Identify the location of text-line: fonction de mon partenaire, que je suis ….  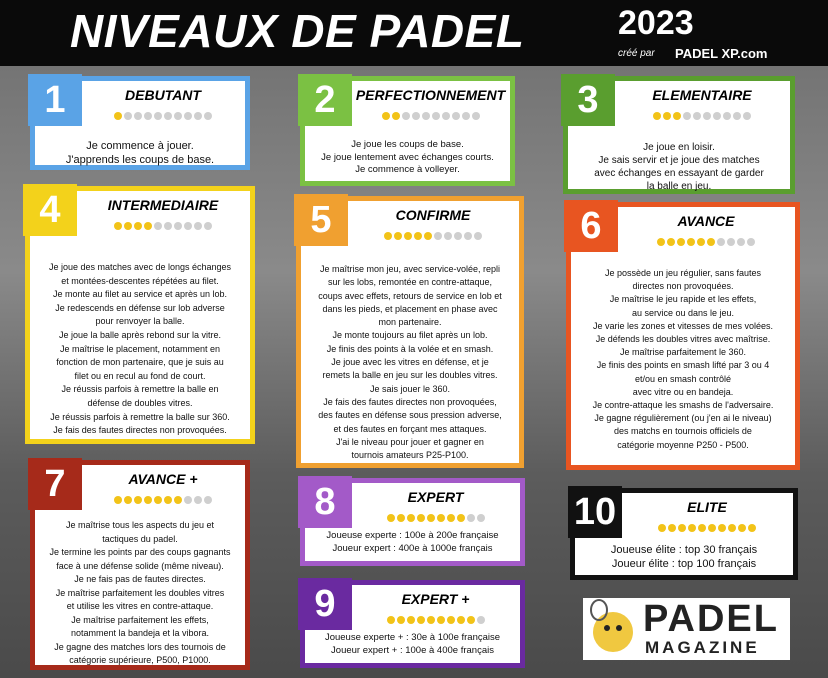
(140, 362).